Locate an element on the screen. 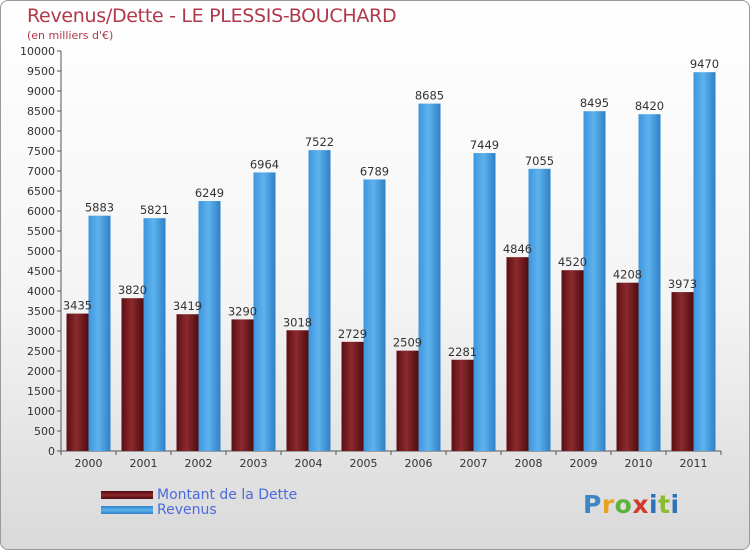  value-label-revenue: 6789 is located at coordinates (374, 171).